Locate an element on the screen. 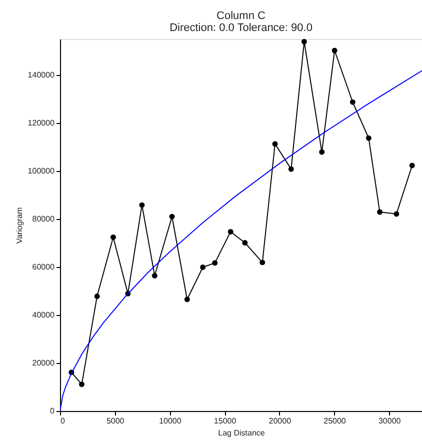  chart-subtitle: Direction: 0.0 Tolerance: 90.0 is located at coordinates (241, 28).